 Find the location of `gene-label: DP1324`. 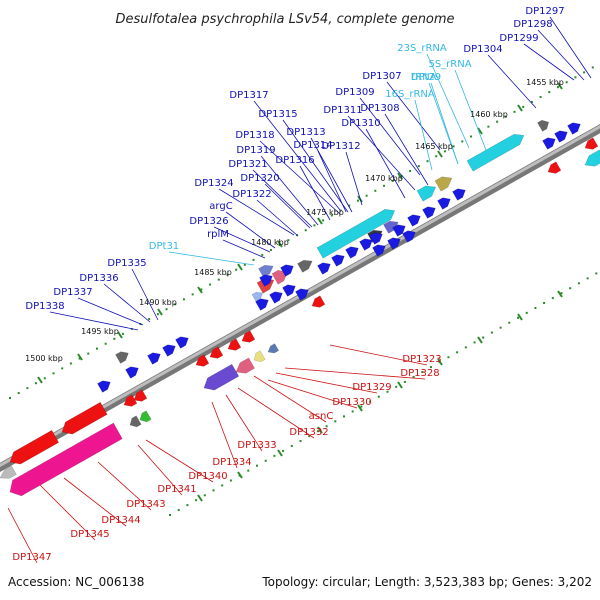

gene-label: DP1324 is located at coordinates (213, 183).